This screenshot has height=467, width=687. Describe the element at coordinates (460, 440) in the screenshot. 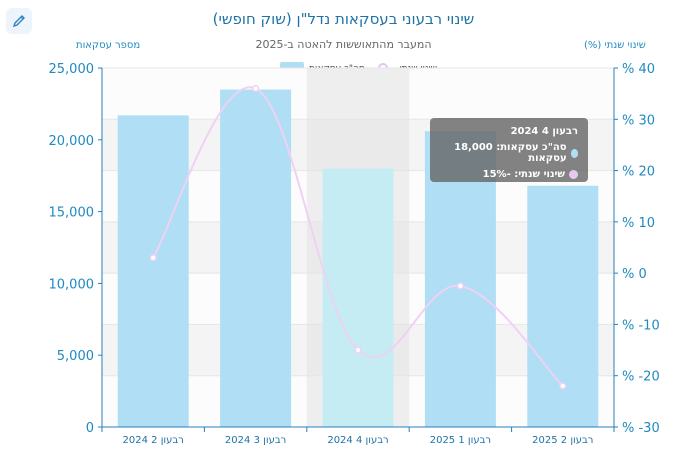

I see `x-tick-label: רבעון 1 2025` at that location.